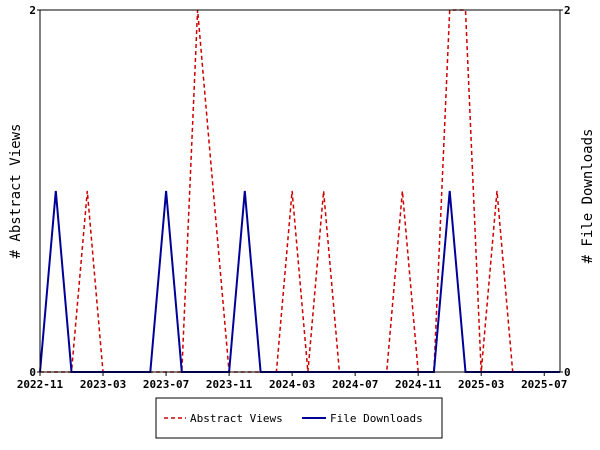 Image resolution: width=600 pixels, height=450 pixels. What do you see at coordinates (34, 191) in the screenshot?
I see `left-axis-ticks: 02` at bounding box center [34, 191].